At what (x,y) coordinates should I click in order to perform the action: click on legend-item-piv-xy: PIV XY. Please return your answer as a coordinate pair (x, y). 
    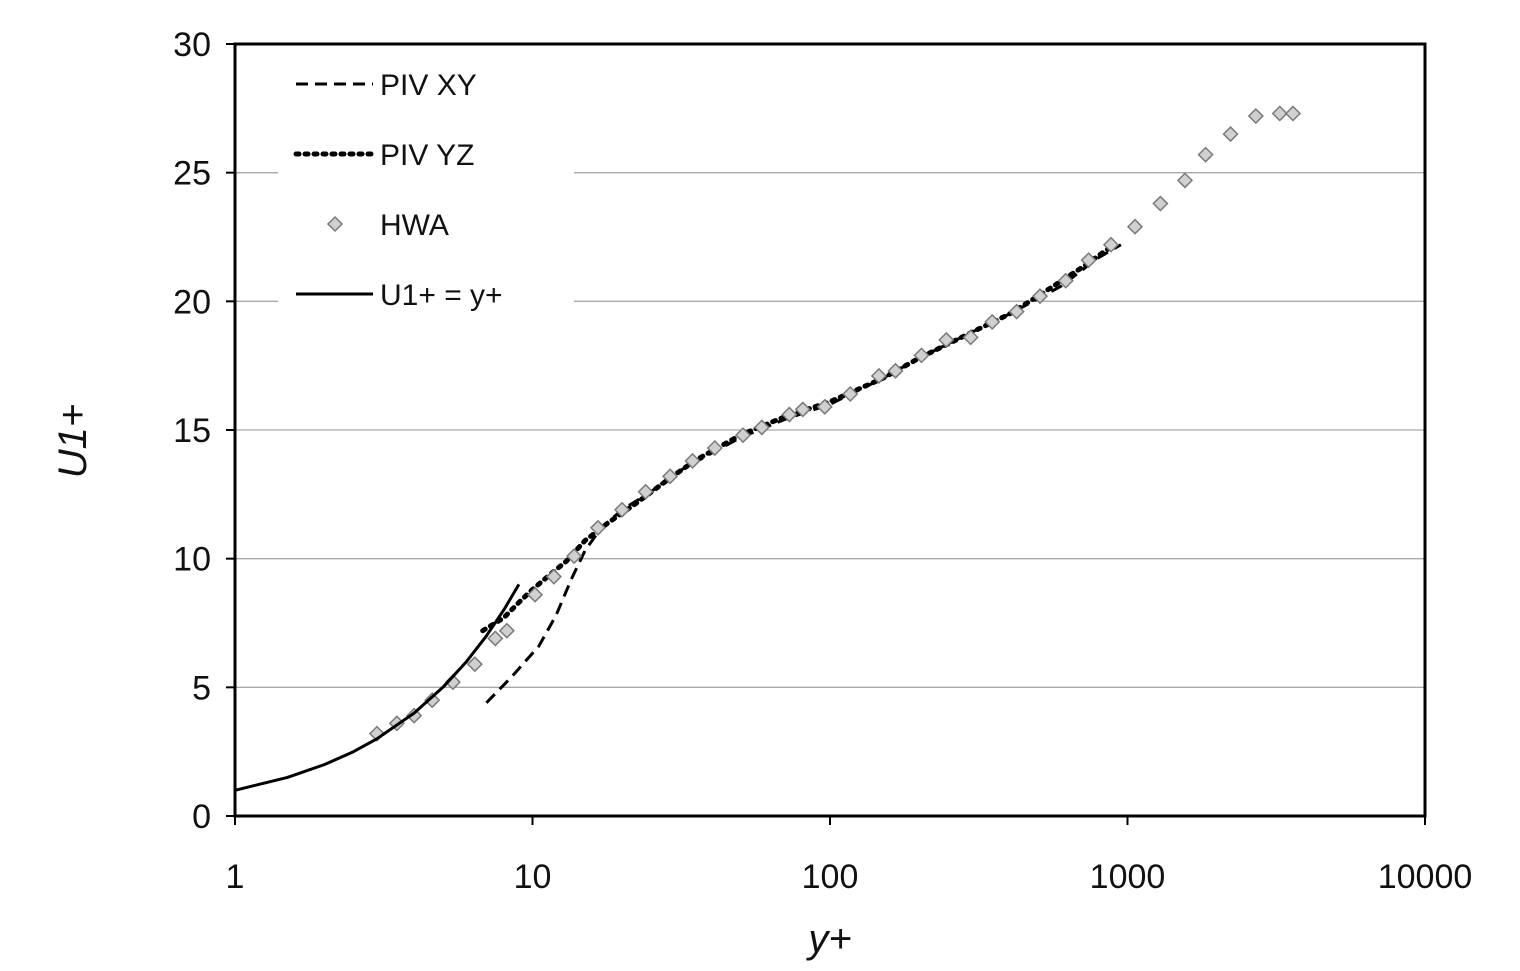
    Looking at the image, I should click on (426, 187).